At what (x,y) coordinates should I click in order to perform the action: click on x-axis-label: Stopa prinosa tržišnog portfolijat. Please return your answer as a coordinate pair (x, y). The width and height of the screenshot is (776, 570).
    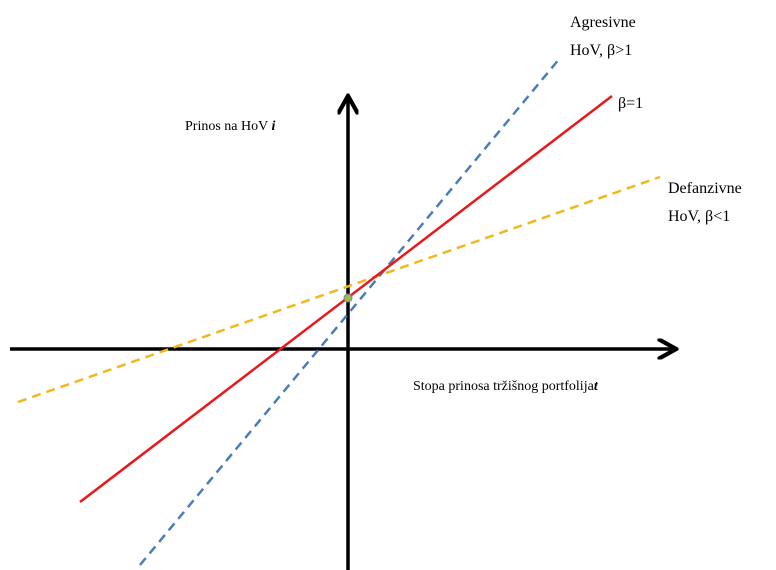
    Looking at the image, I should click on (506, 386).